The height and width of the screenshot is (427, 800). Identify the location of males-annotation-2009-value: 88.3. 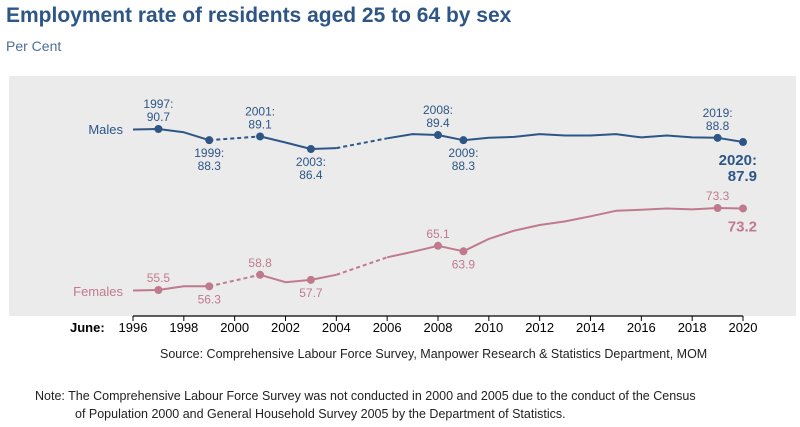
(464, 166).